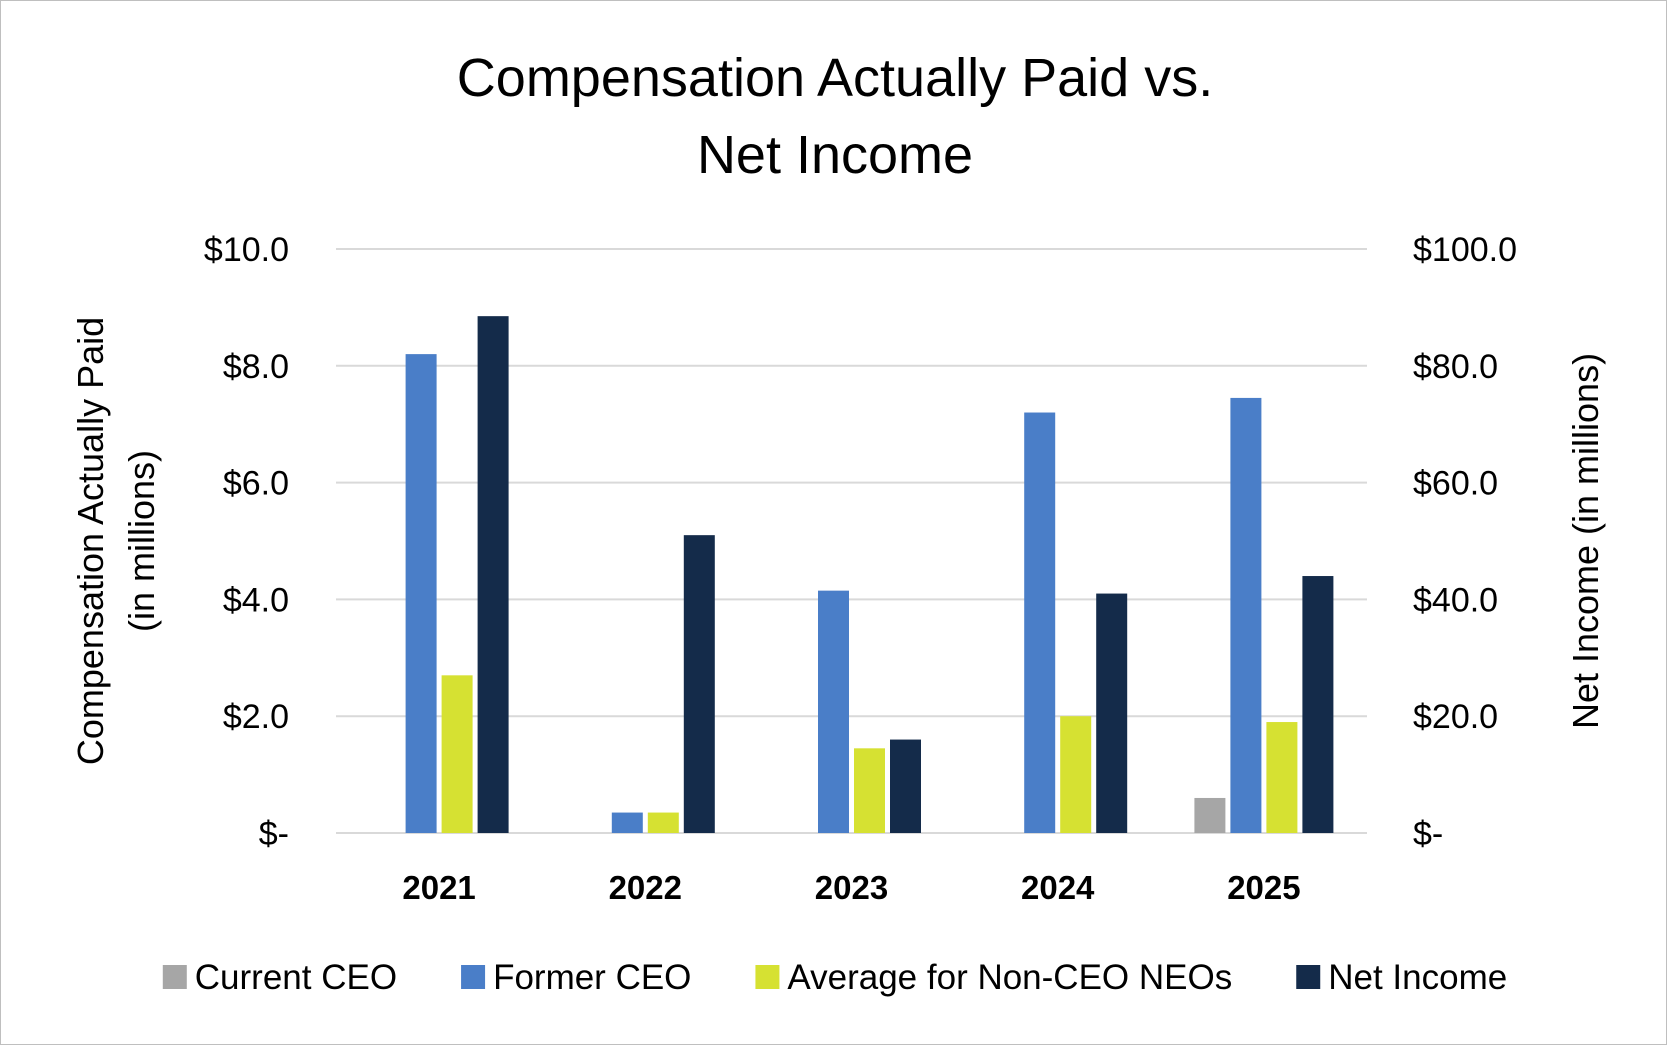  What do you see at coordinates (1040, 622) in the screenshot?
I see `bar-former-ceo-2024` at bounding box center [1040, 622].